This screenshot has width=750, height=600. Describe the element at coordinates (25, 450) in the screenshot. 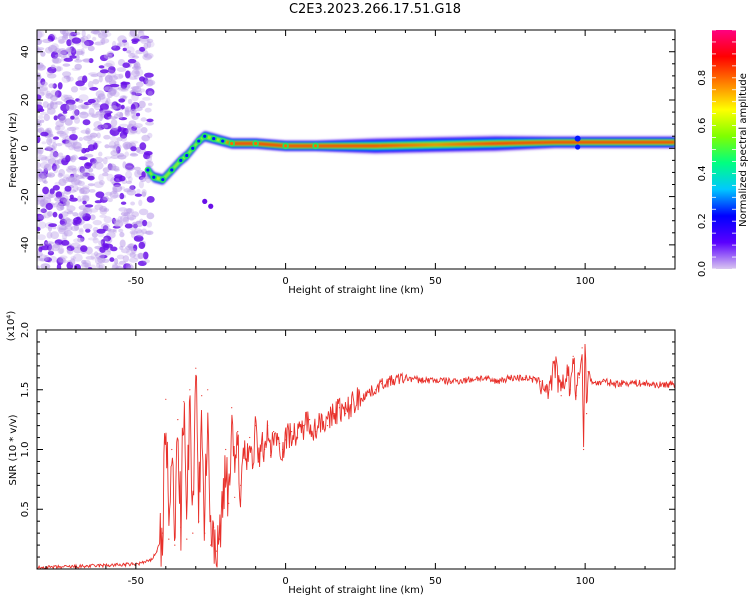

I see `y-tick-label-bottom: 1.0` at that location.